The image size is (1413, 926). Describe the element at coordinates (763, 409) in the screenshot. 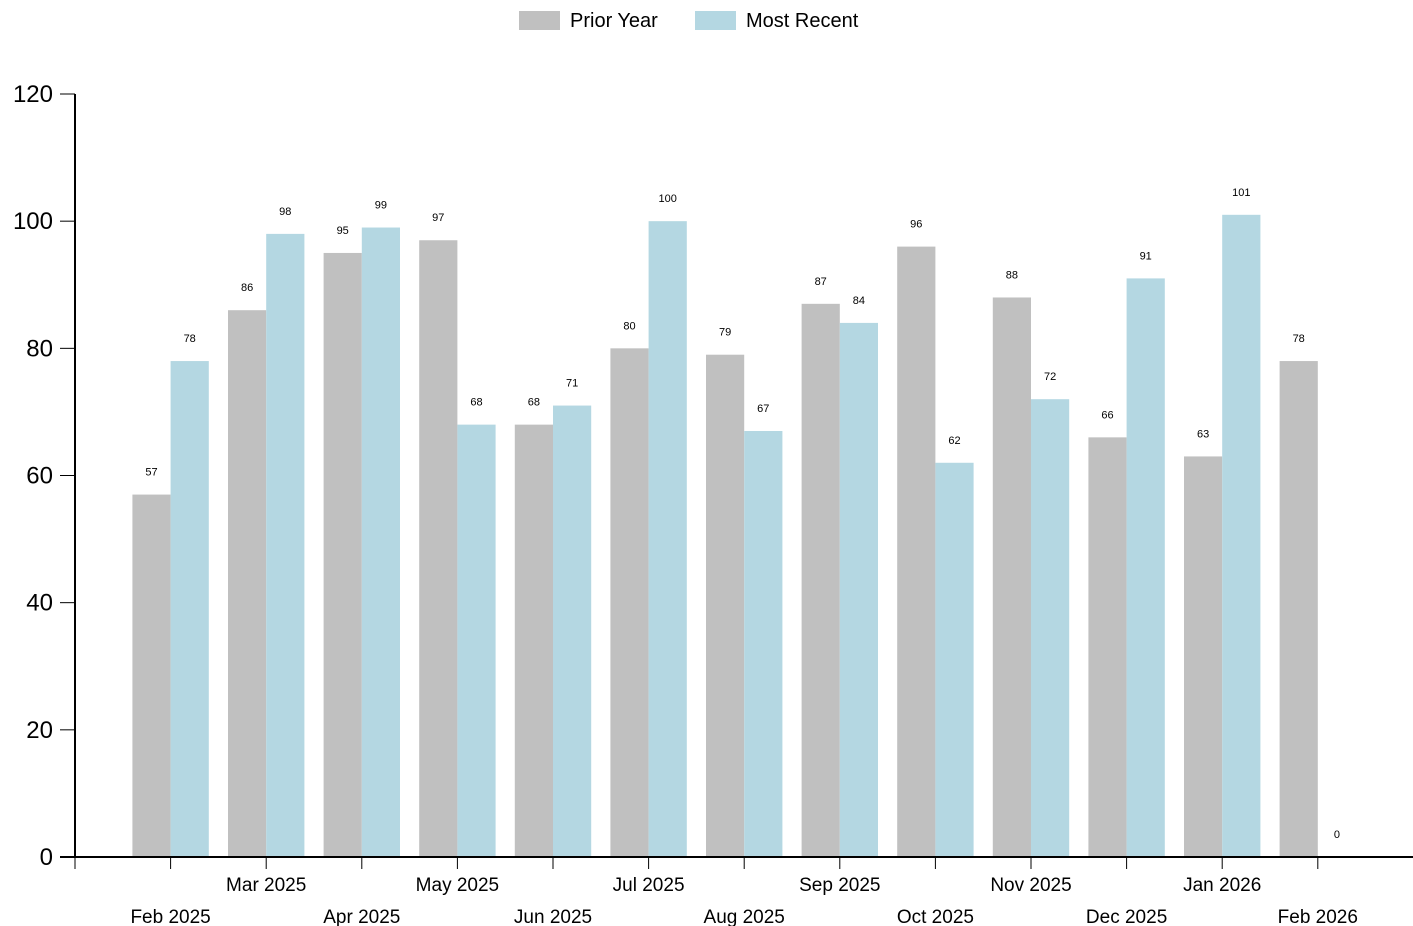

I see `data-label-most-recent-aug-2025: 67` at that location.